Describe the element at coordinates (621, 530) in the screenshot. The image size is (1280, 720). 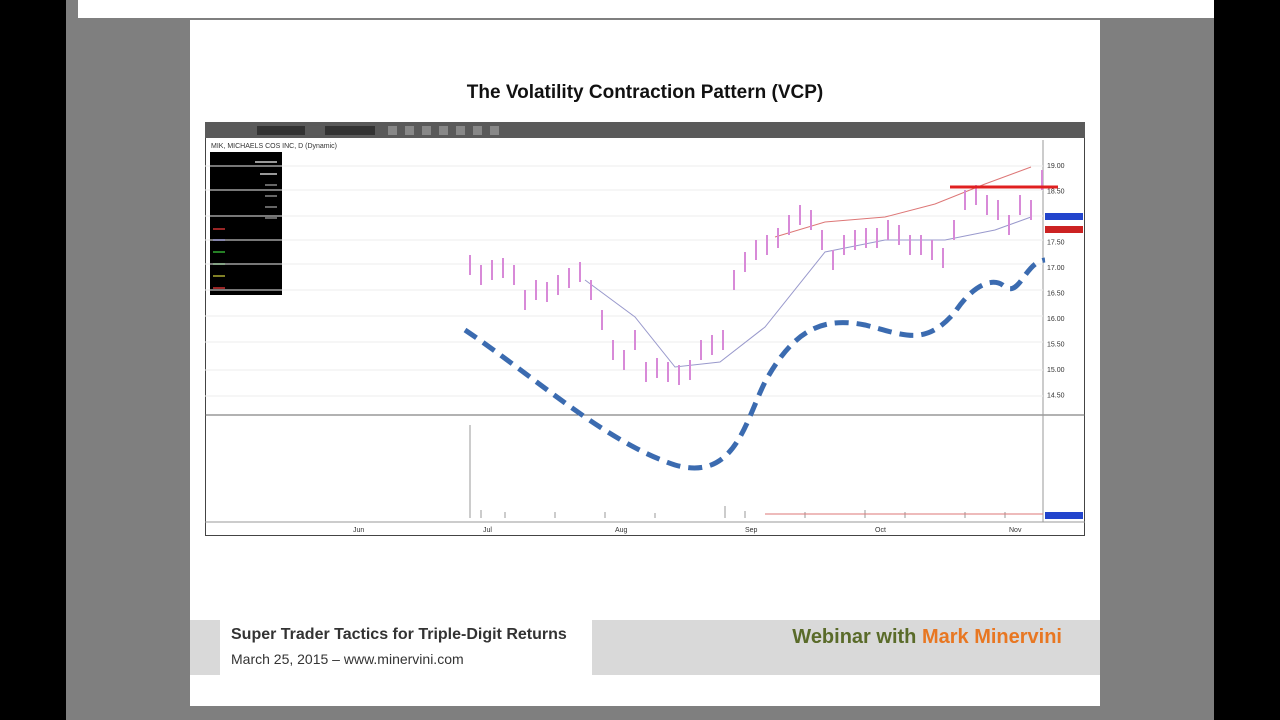
I see `month-label: Aug` at that location.